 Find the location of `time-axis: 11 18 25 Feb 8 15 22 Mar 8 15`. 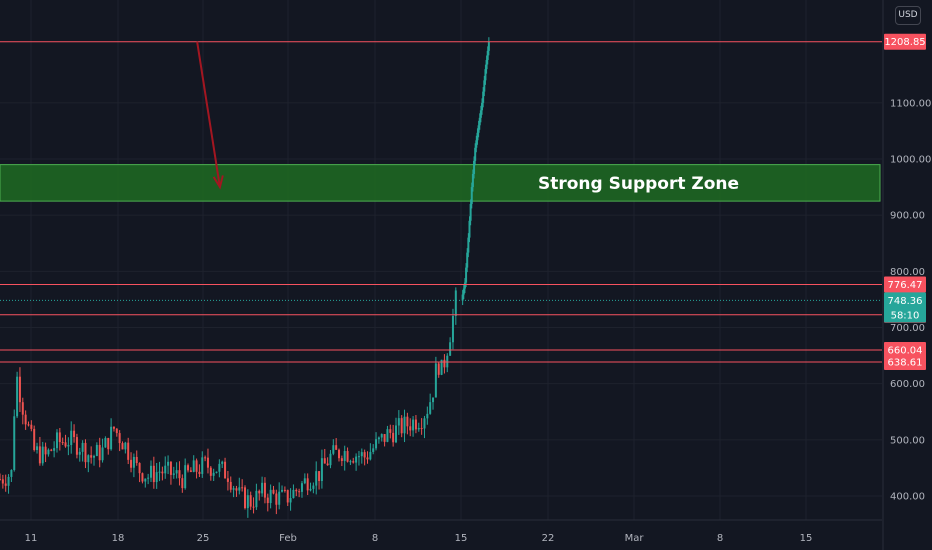

time-axis: 11 18 25 Feb 8 15 22 Mar 8 15 is located at coordinates (441, 531).